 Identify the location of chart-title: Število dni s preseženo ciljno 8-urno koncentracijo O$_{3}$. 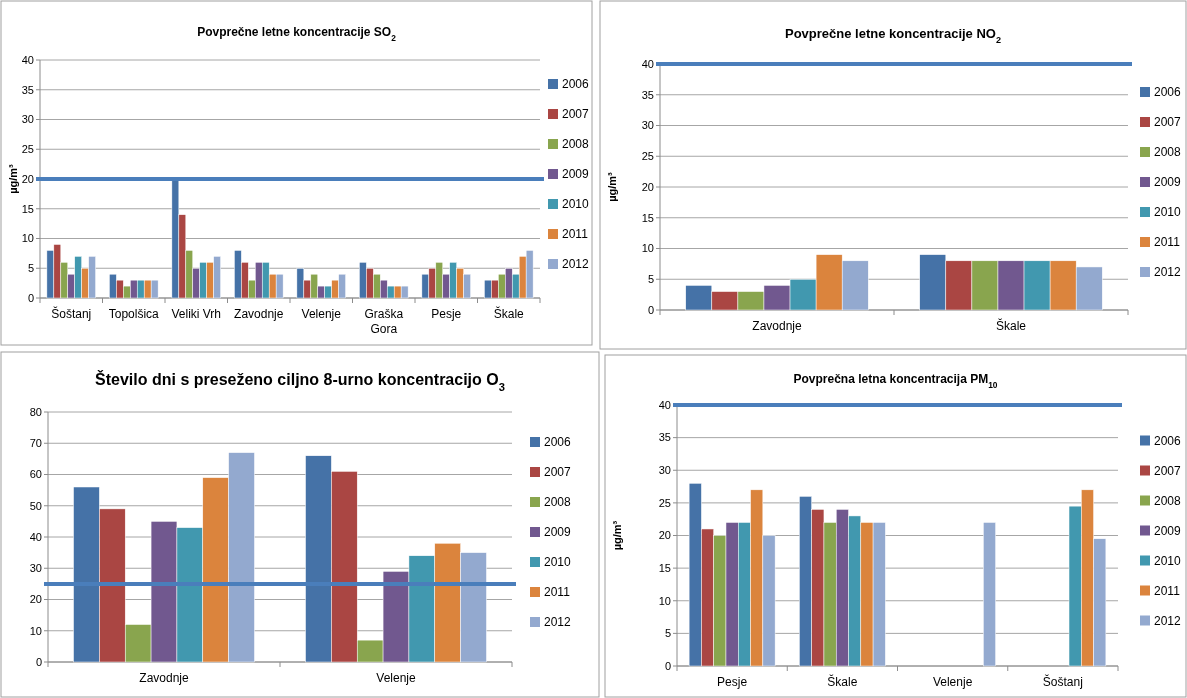
(300, 381).